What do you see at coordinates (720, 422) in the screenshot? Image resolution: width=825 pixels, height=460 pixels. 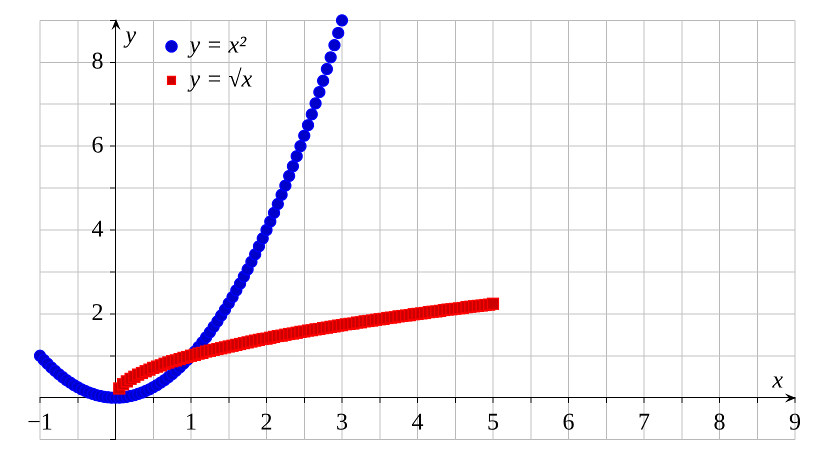 I see `x-tick-label: 8` at bounding box center [720, 422].